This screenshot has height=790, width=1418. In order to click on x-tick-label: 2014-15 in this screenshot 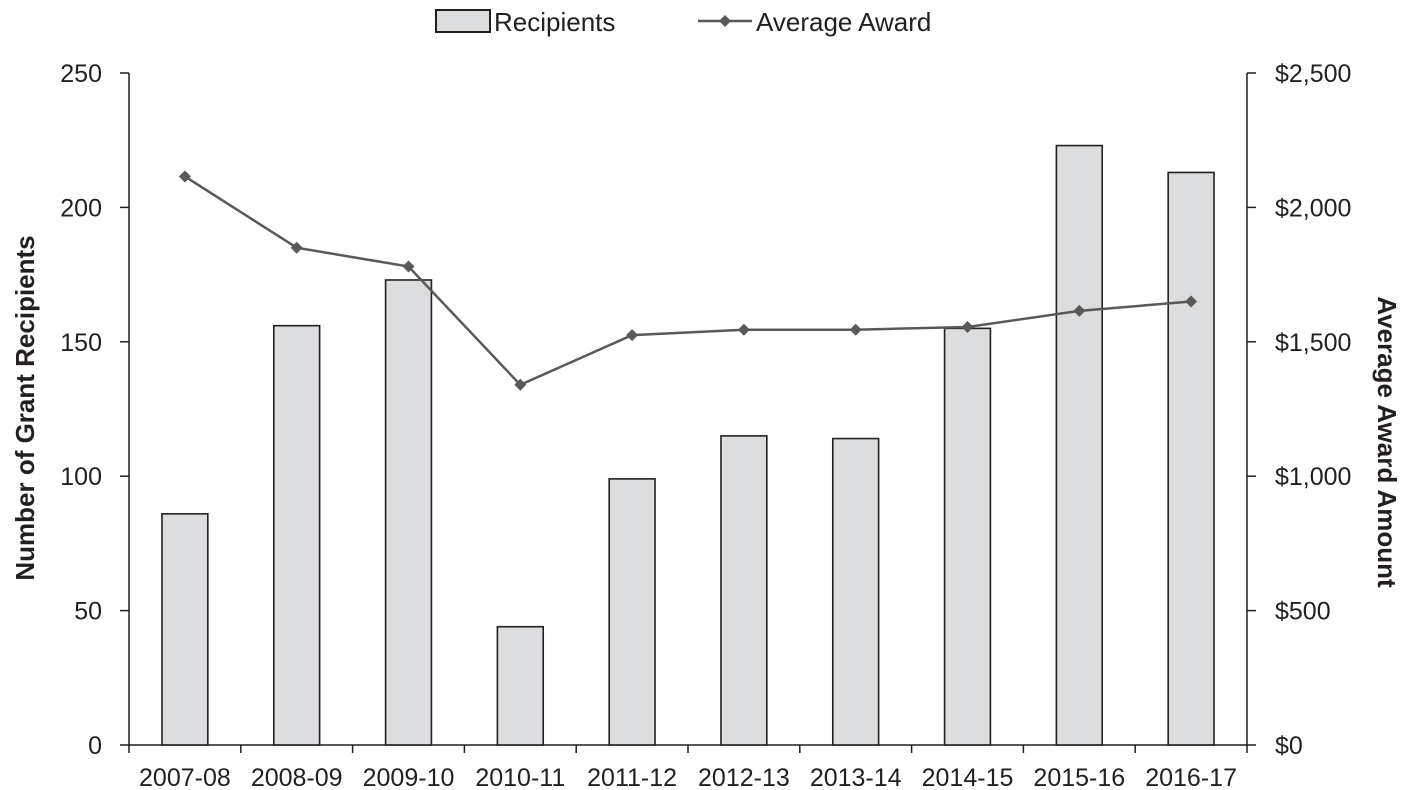, I will do `click(968, 777)`.